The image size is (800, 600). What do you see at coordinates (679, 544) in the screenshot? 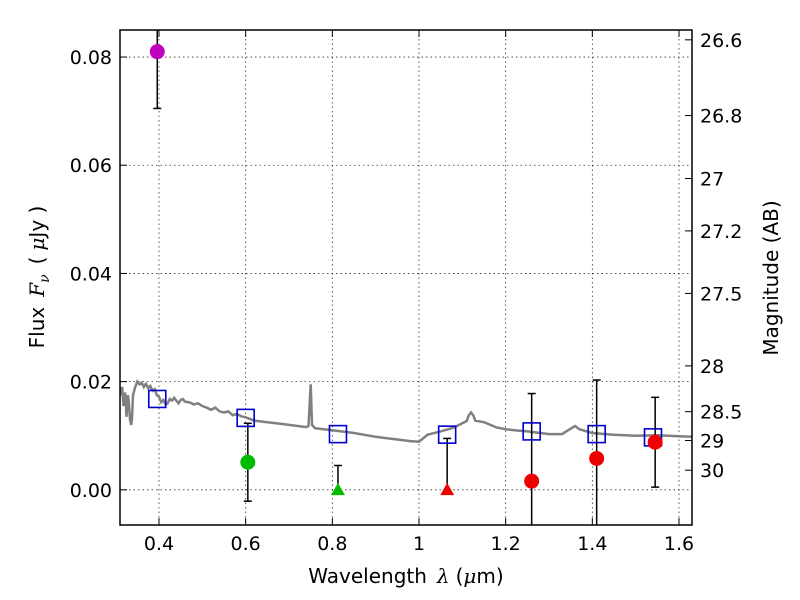
I see `x-tick-label: 1.6` at bounding box center [679, 544].